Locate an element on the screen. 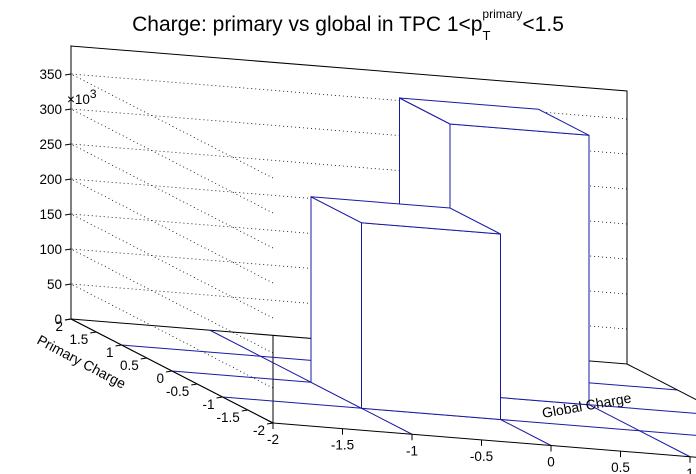 The height and width of the screenshot is (474, 696). y-tick-label: 2 is located at coordinates (59, 326).